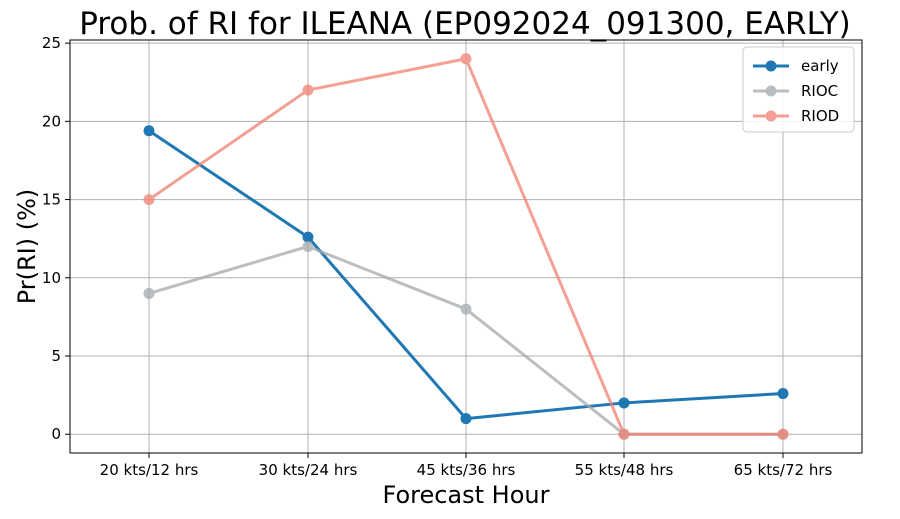 Image resolution: width=900 pixels, height=519 pixels. What do you see at coordinates (149, 470) in the screenshot?
I see `x-tick-label: 20 kts/12 hrs` at bounding box center [149, 470].